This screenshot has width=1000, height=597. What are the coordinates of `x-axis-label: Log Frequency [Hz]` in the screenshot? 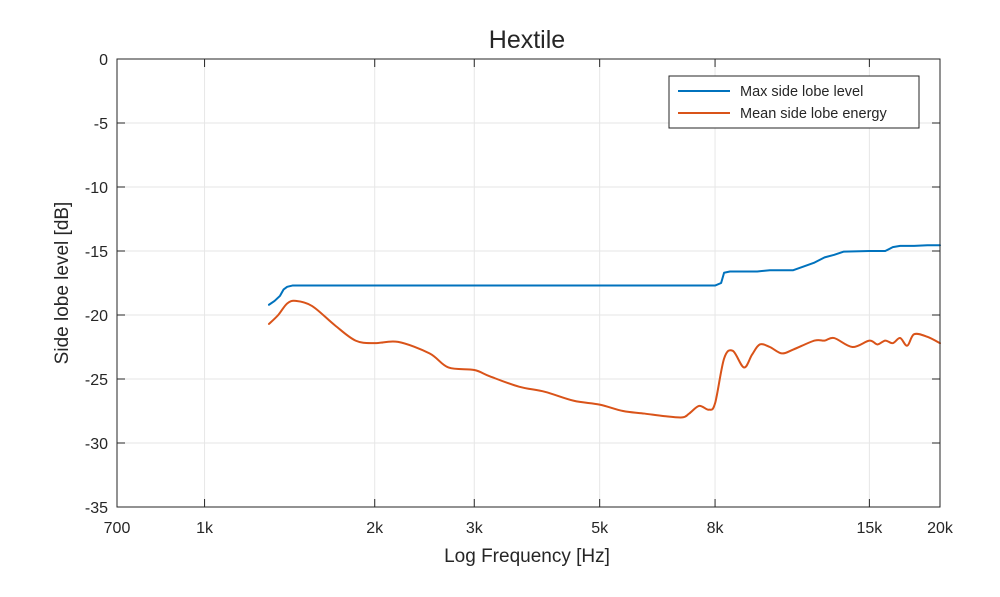 It's located at (527, 556).